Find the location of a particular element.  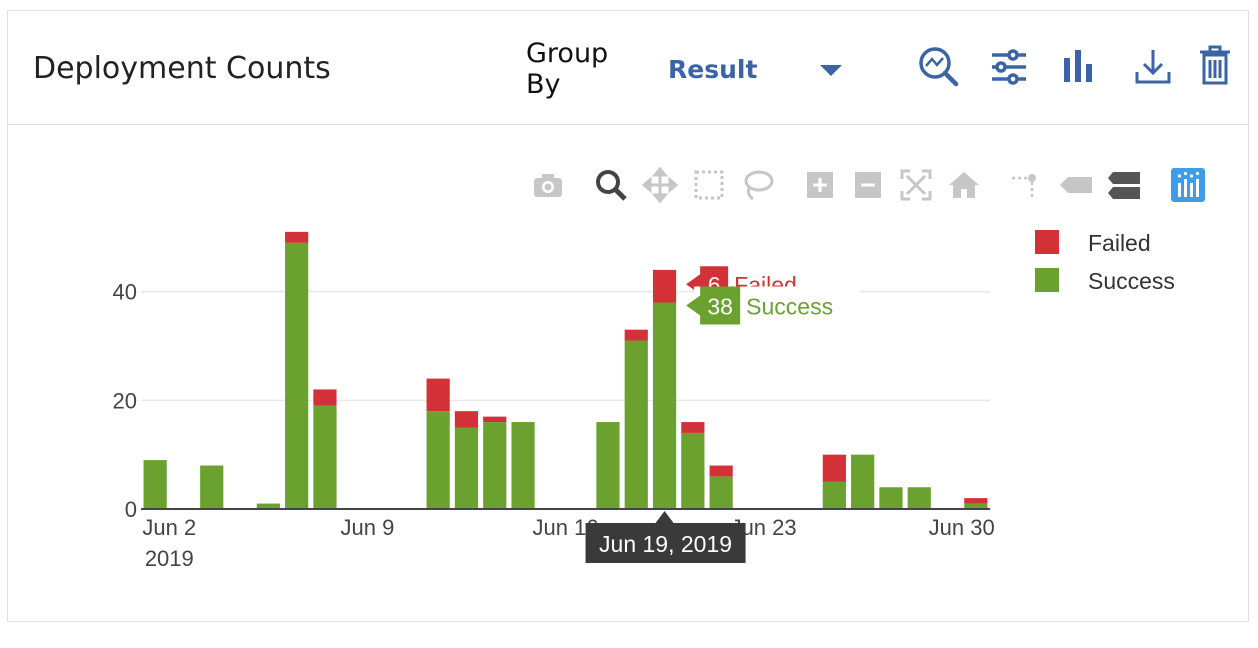

chevron-down-icon is located at coordinates (831, 70).